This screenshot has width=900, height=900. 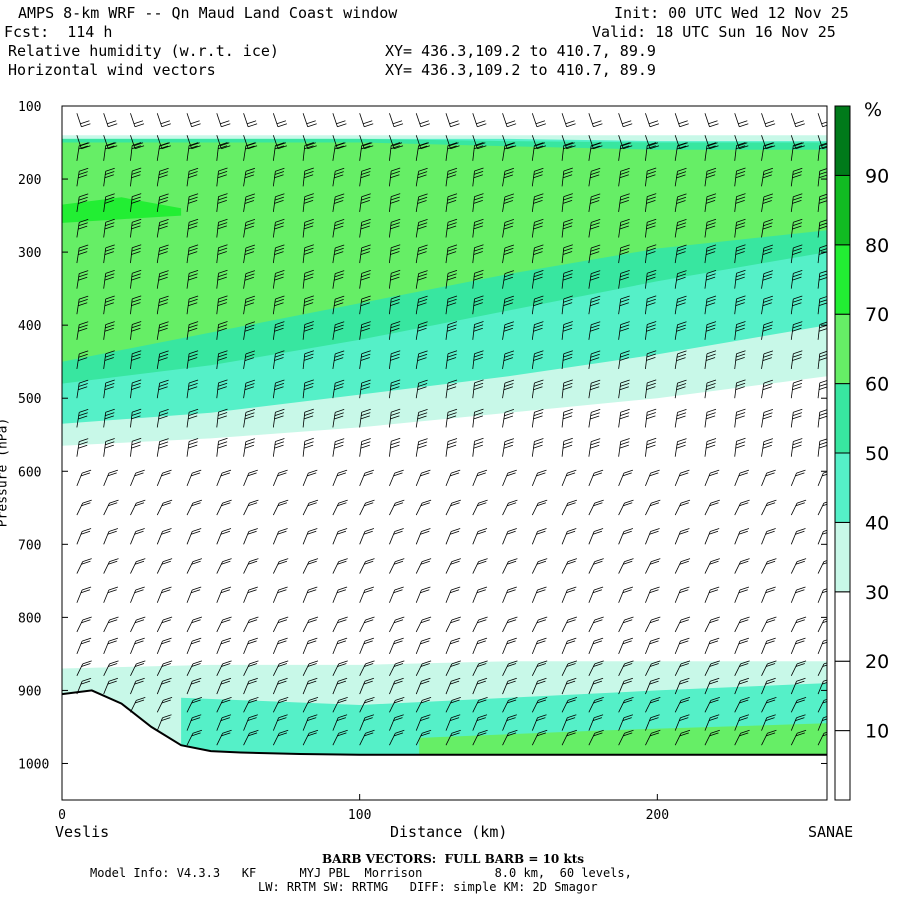 What do you see at coordinates (861, 450) in the screenshot?
I see `colorbar: 10 20 30 40 50 60 70 80 90%` at bounding box center [861, 450].